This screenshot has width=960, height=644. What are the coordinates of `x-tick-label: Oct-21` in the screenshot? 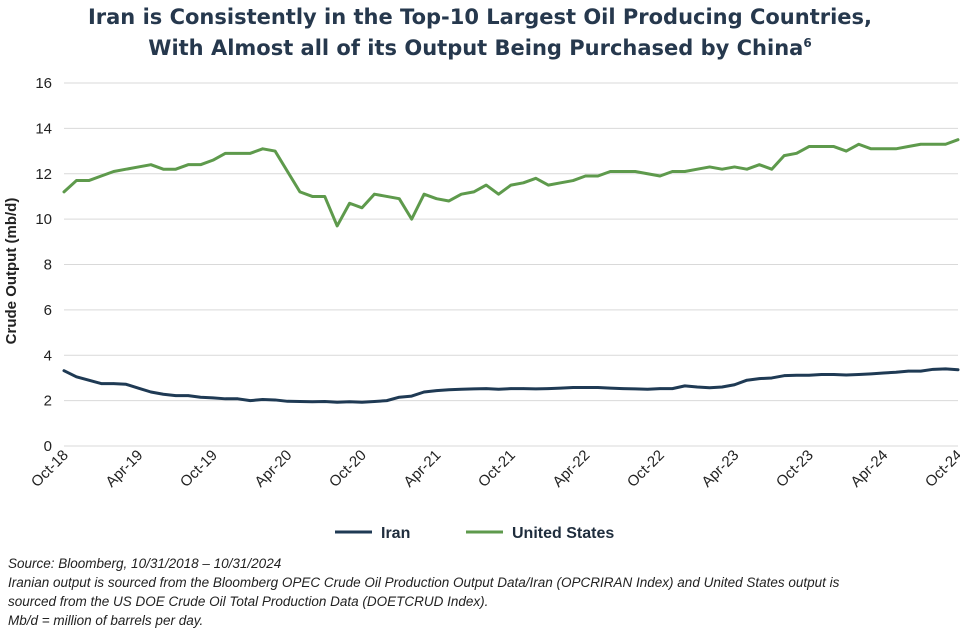 It's located at (497, 469).